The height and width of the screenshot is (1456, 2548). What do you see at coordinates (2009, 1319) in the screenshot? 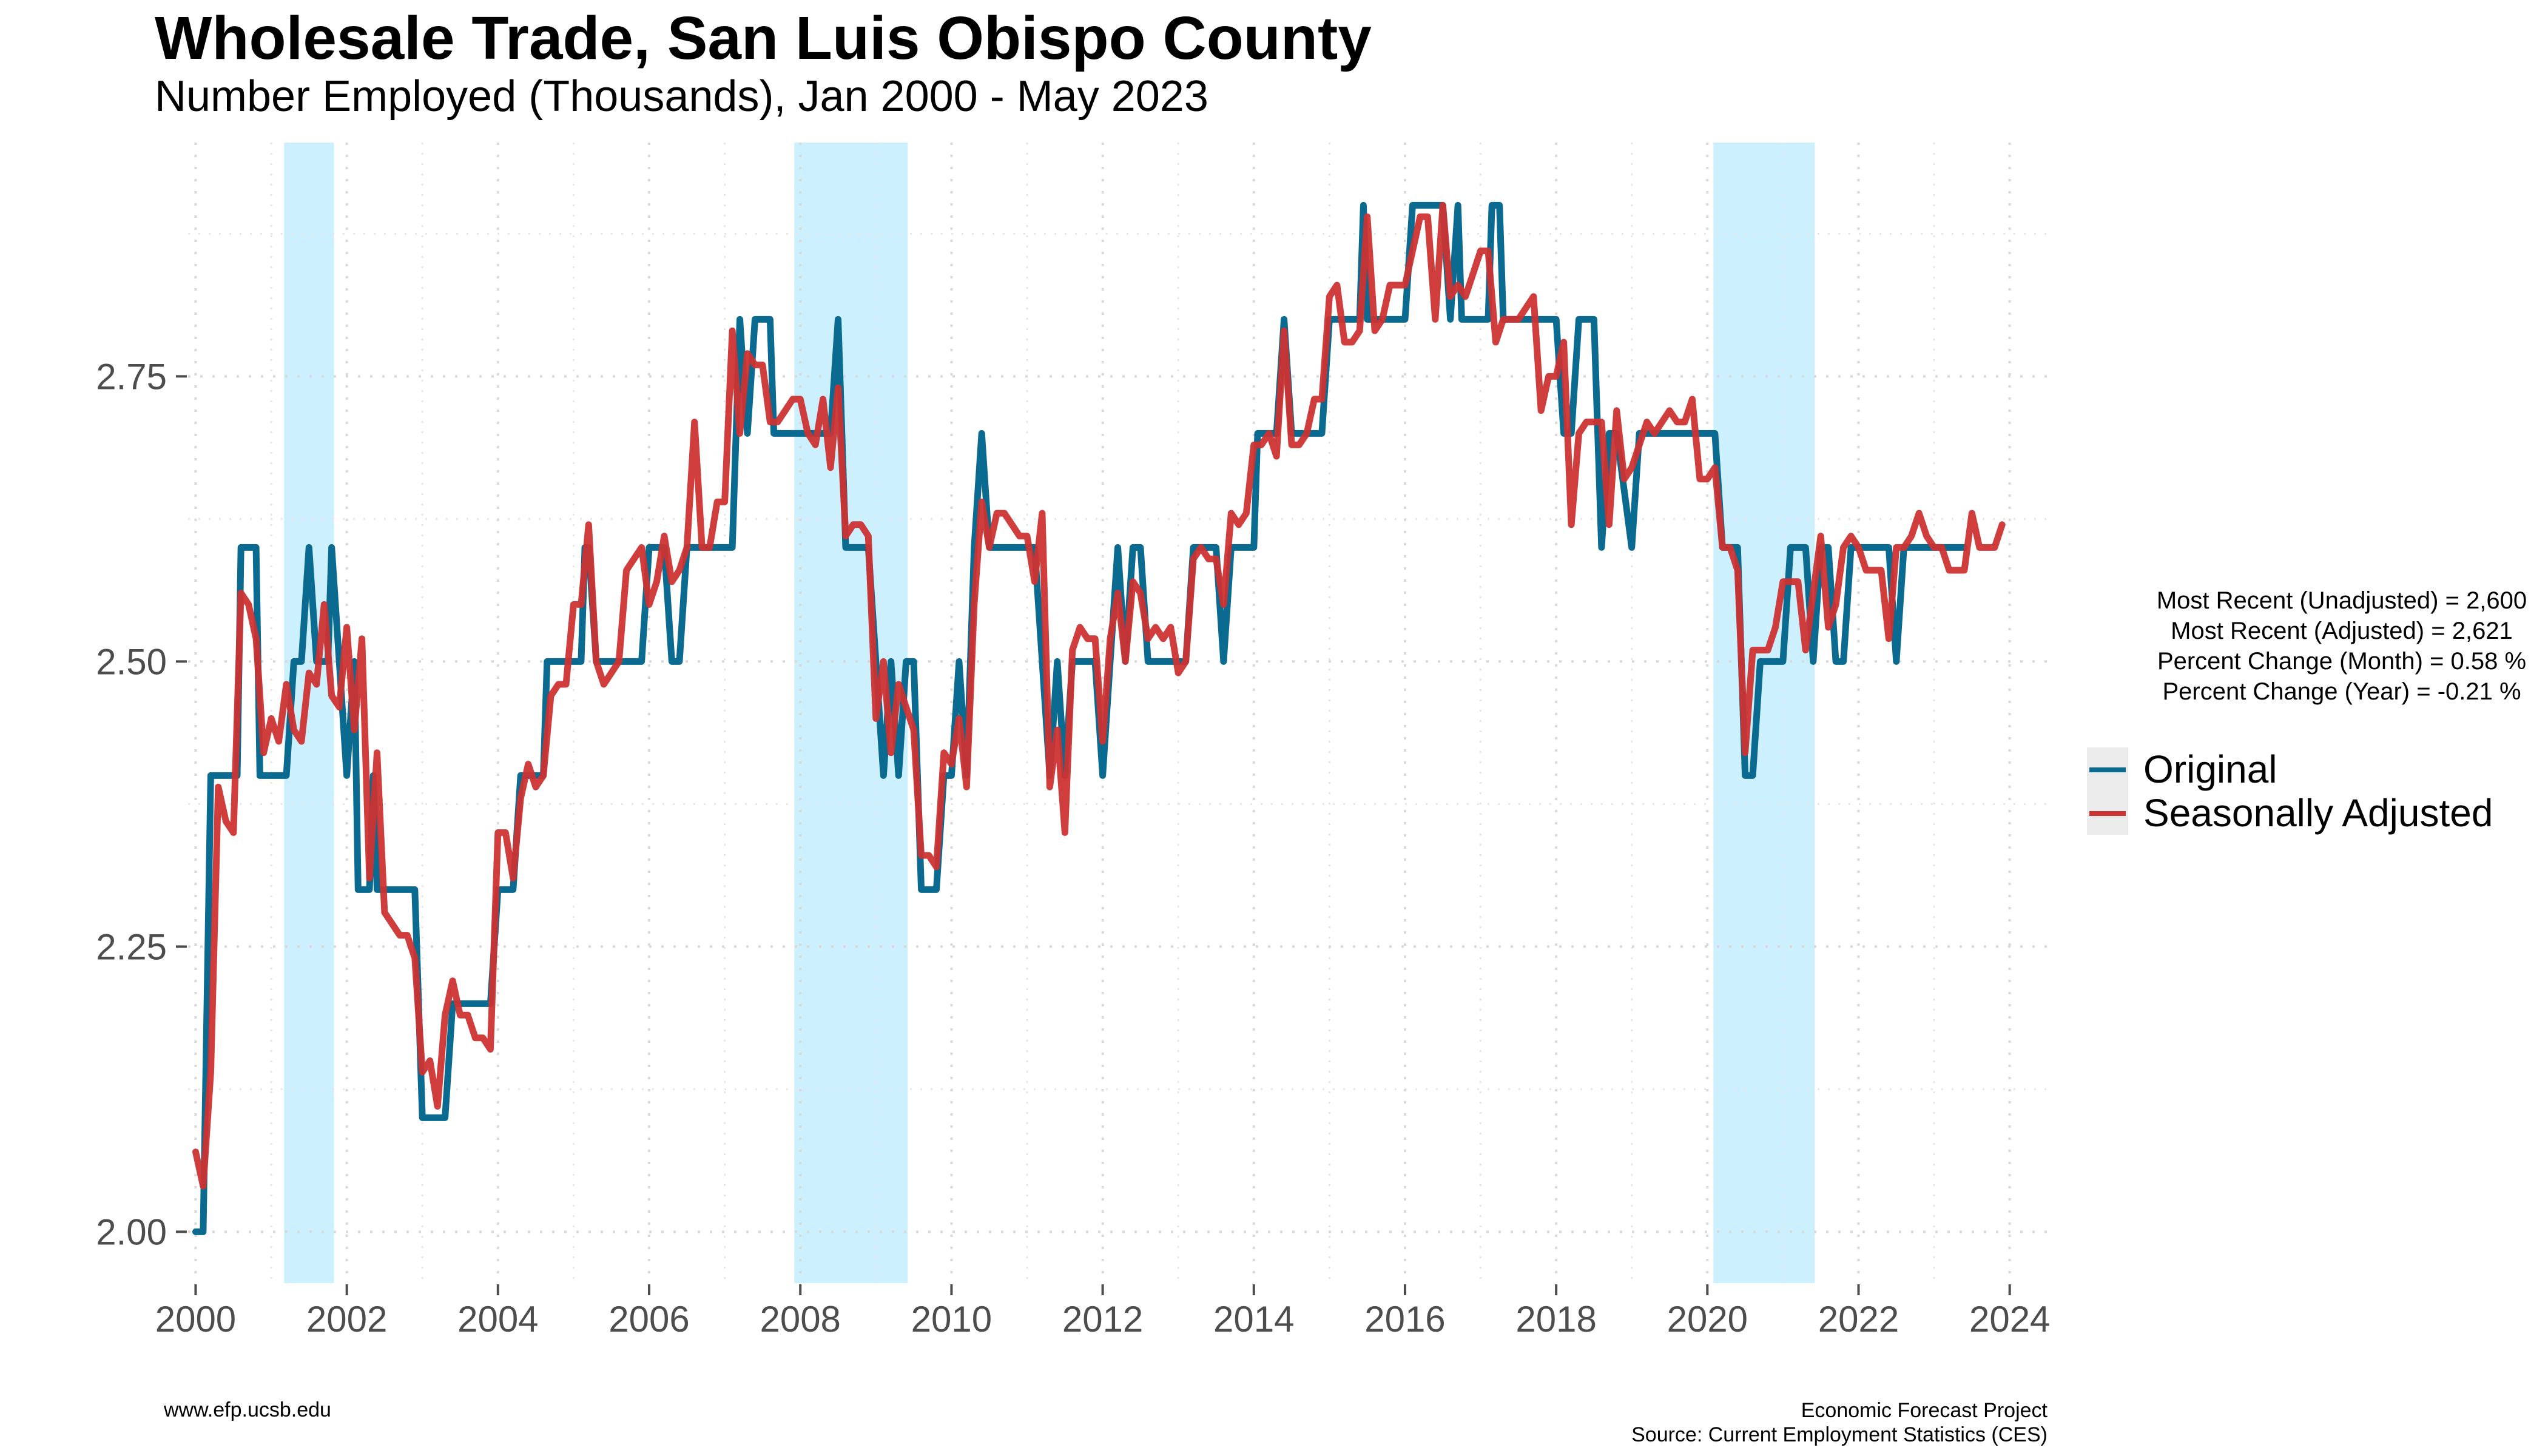
I see `tick-label-x-2024: 2024` at bounding box center [2009, 1319].